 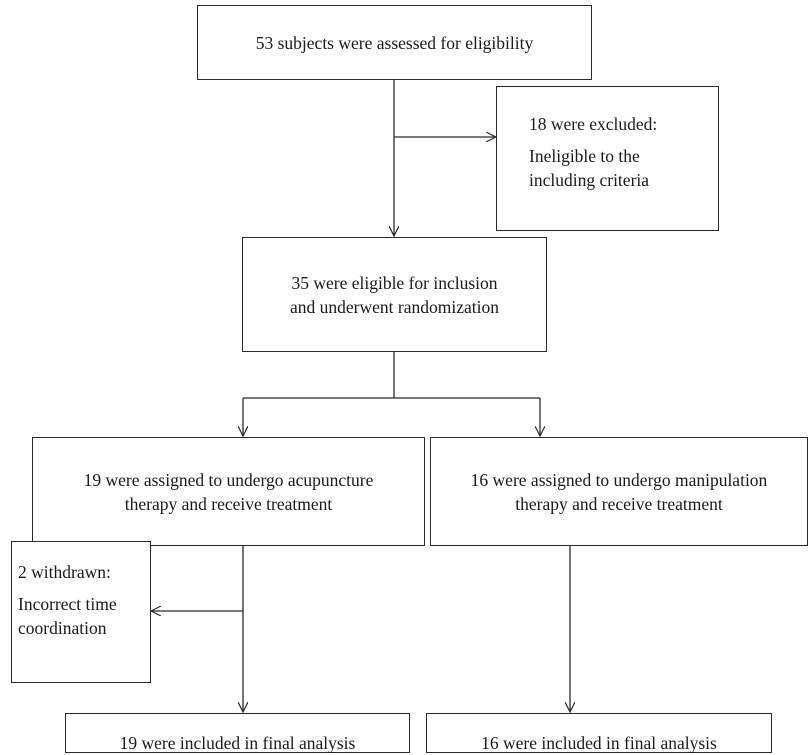 I want to click on eligible-line-2: and underwent randomization, so click(x=394, y=306).